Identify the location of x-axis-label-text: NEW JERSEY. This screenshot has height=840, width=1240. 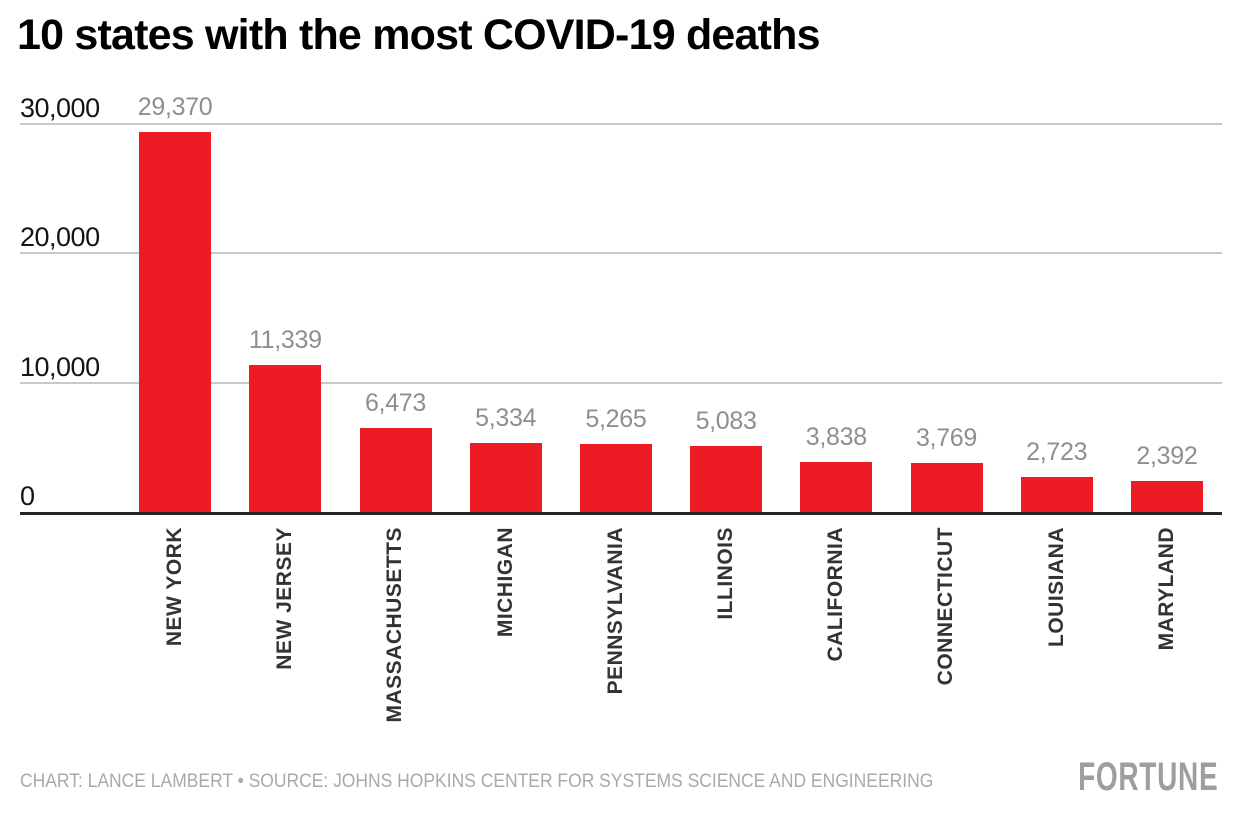
(285, 598).